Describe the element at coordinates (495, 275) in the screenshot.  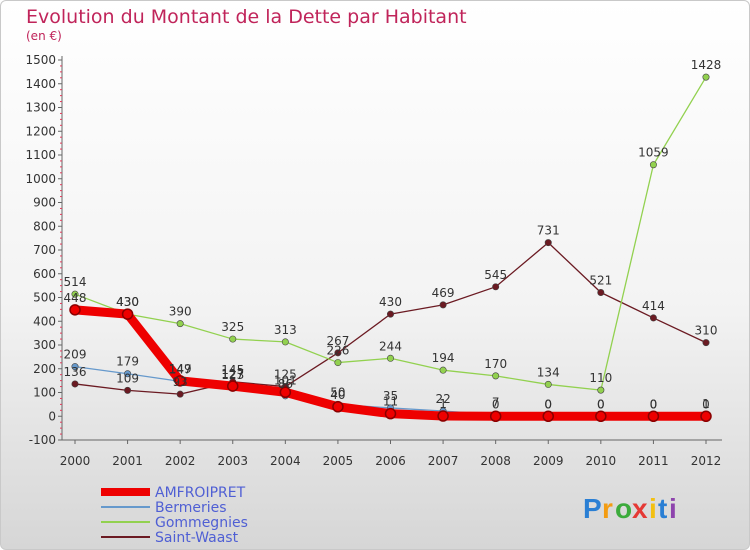
I see `data-label-saint-waast: 545` at that location.